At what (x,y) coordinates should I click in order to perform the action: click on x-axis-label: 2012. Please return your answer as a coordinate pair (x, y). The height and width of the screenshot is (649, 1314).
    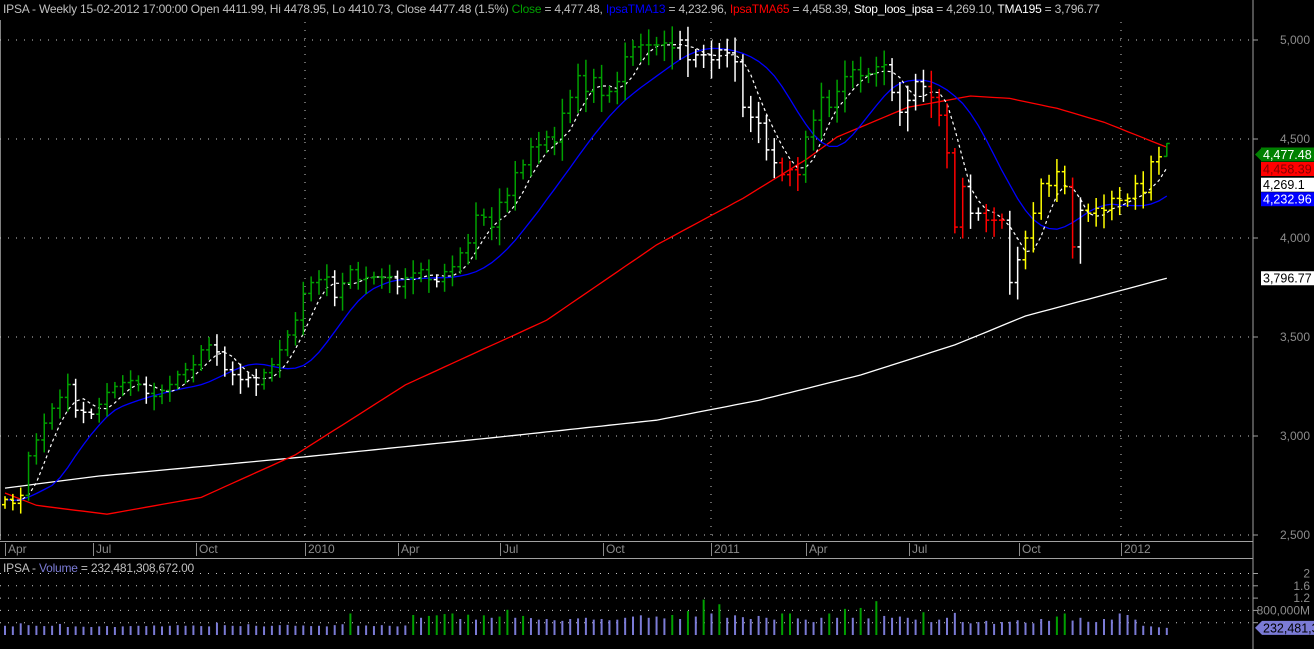
    Looking at the image, I should click on (1136, 549).